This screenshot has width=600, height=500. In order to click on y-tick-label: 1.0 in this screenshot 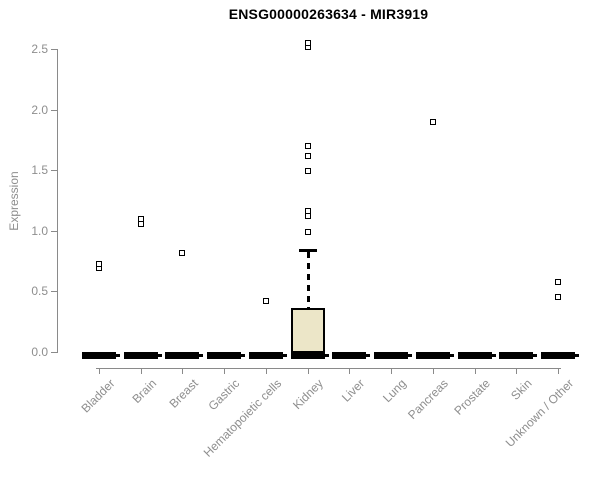, I will do `click(39, 230)`.